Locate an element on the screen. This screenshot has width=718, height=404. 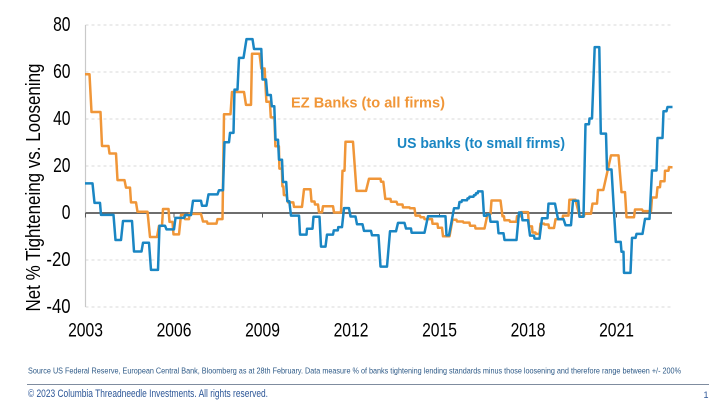
svg-text: 20 is located at coordinates (61, 165).